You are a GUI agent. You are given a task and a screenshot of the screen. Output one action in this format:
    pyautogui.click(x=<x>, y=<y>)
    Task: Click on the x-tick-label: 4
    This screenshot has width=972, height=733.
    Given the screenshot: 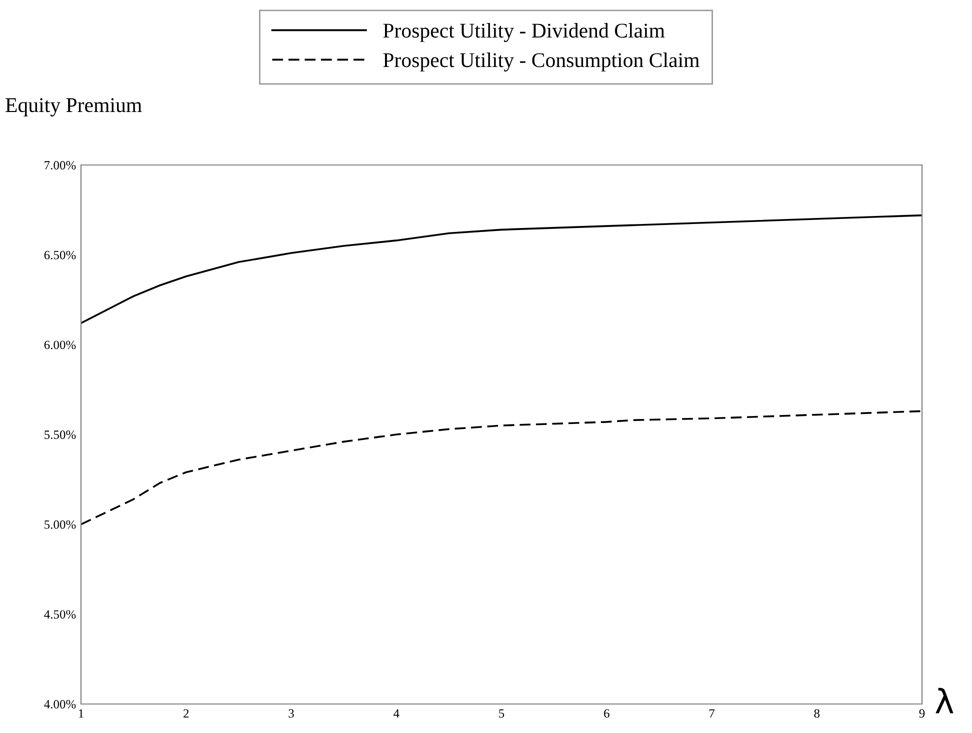 What is the action you would take?
    pyautogui.click(x=396, y=713)
    